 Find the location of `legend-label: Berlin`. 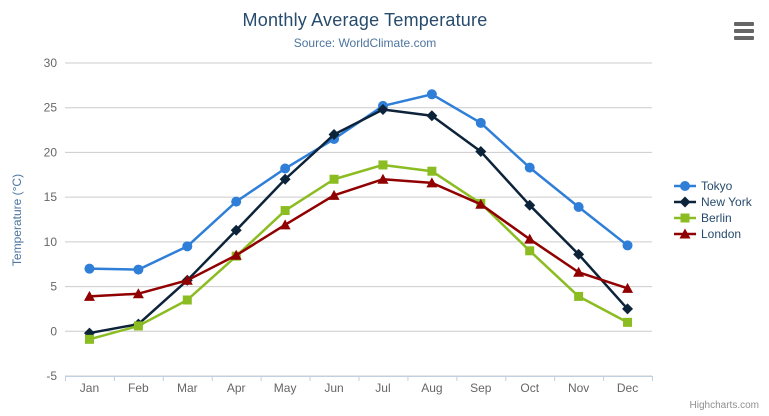

legend-label: Berlin is located at coordinates (716, 218).